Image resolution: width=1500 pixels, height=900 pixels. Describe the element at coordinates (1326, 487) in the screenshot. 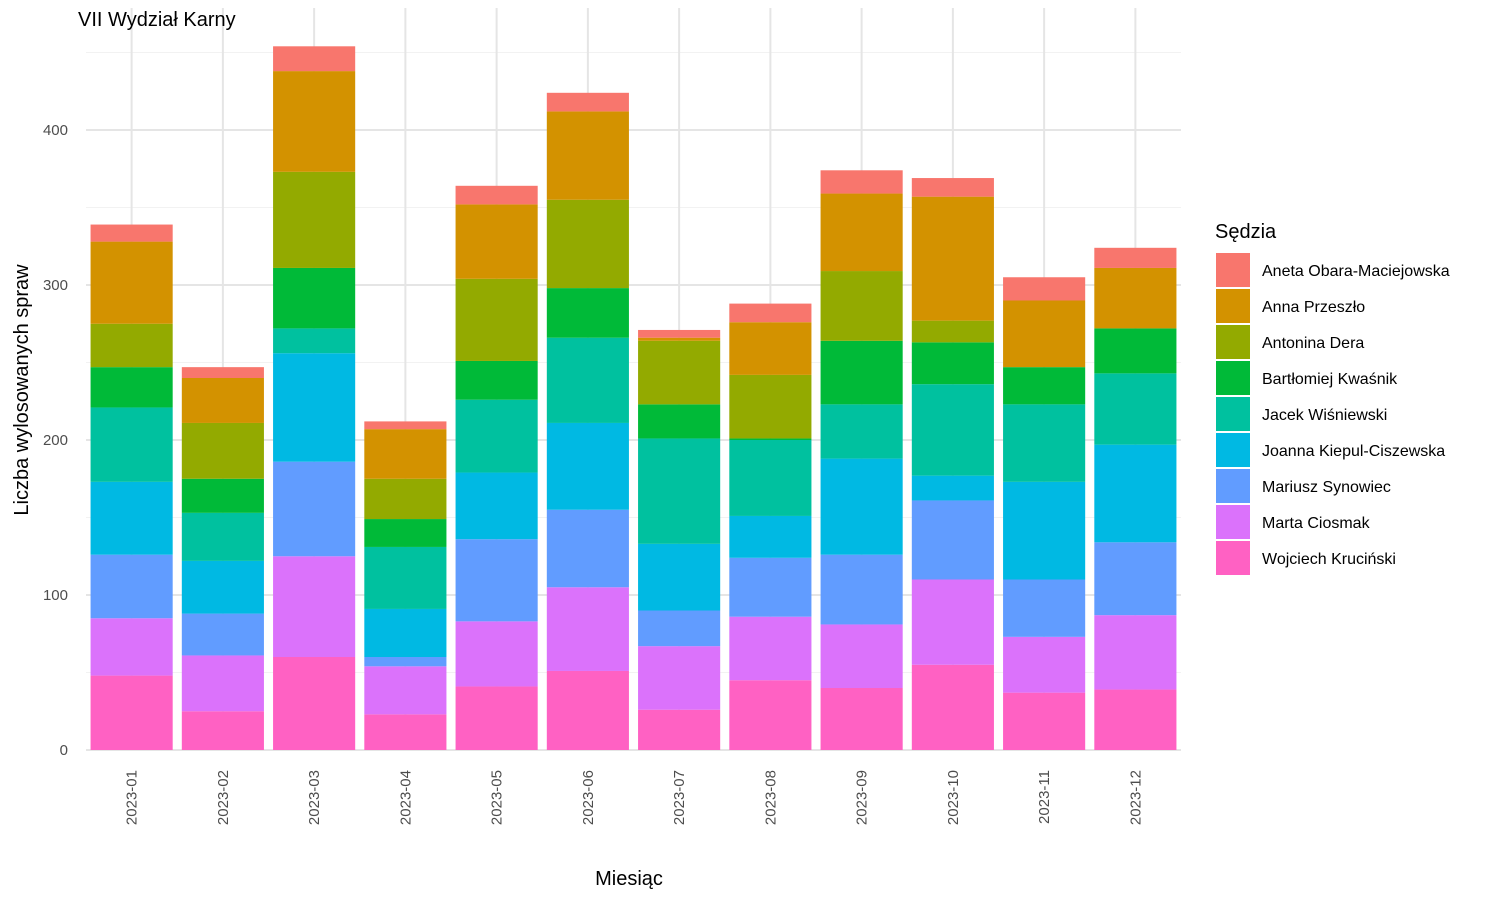

I see `legend-label: Mariusz Synowiec` at that location.